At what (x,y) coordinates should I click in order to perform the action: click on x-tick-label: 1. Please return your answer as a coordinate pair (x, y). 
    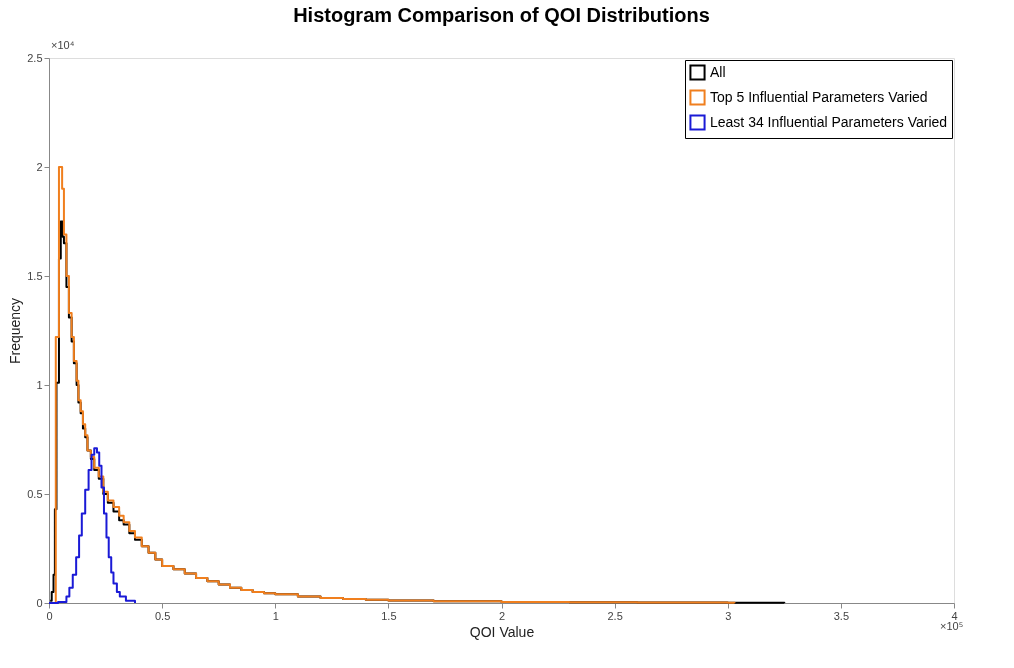
    Looking at the image, I should click on (275, 615).